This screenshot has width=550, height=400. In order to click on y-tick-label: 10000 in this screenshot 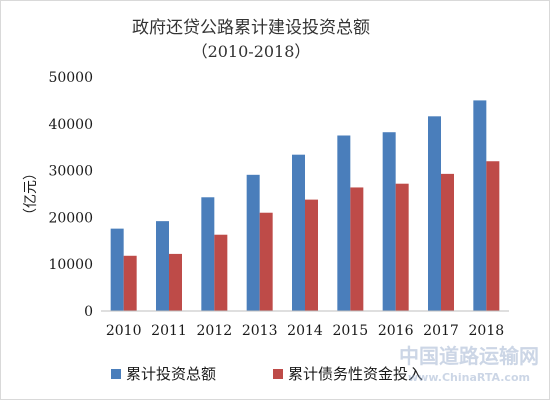, I will do `click(70, 265)`.